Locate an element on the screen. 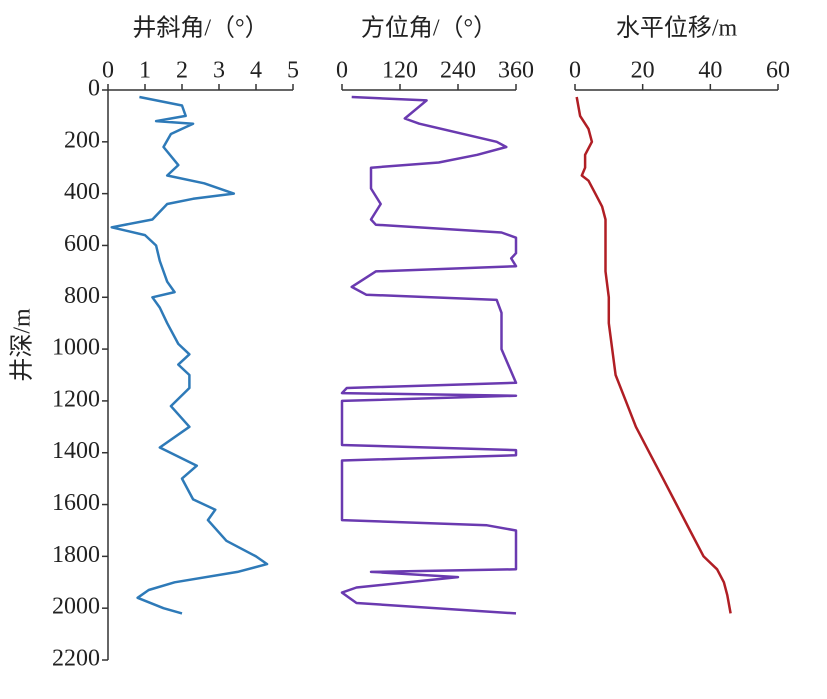  y-tick-label: 2200 is located at coordinates (76, 659).